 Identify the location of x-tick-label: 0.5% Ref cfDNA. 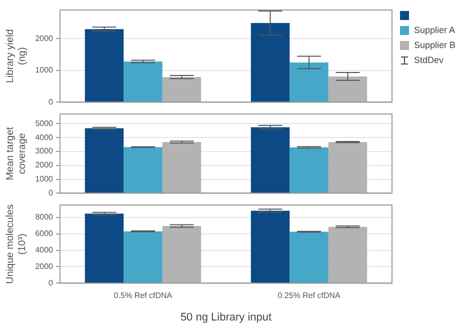
(143, 295).